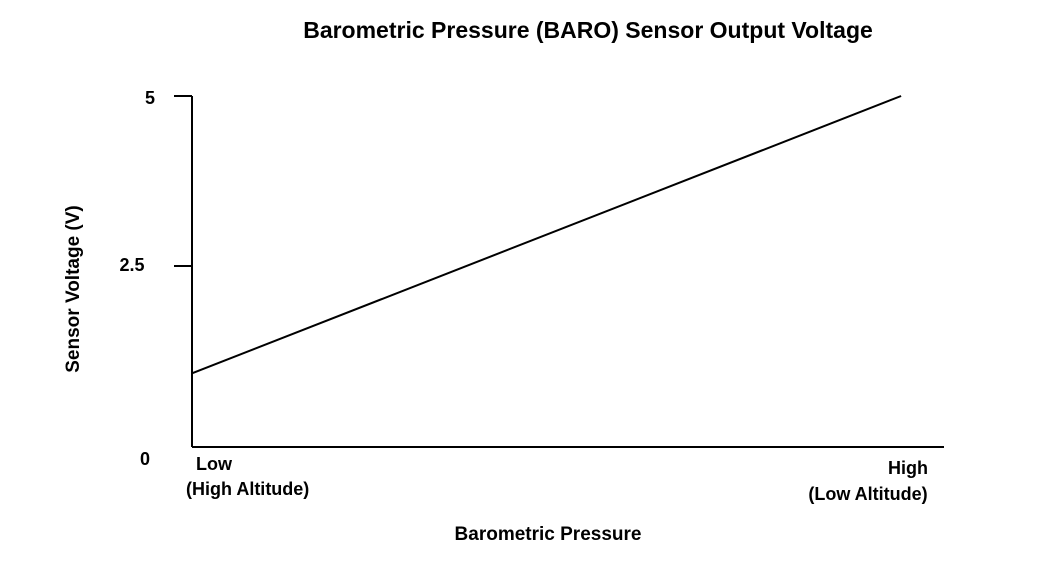 Image resolution: width=1056 pixels, height=567 pixels. What do you see at coordinates (145, 459) in the screenshot?
I see `y-tick-label-0: 0` at bounding box center [145, 459].